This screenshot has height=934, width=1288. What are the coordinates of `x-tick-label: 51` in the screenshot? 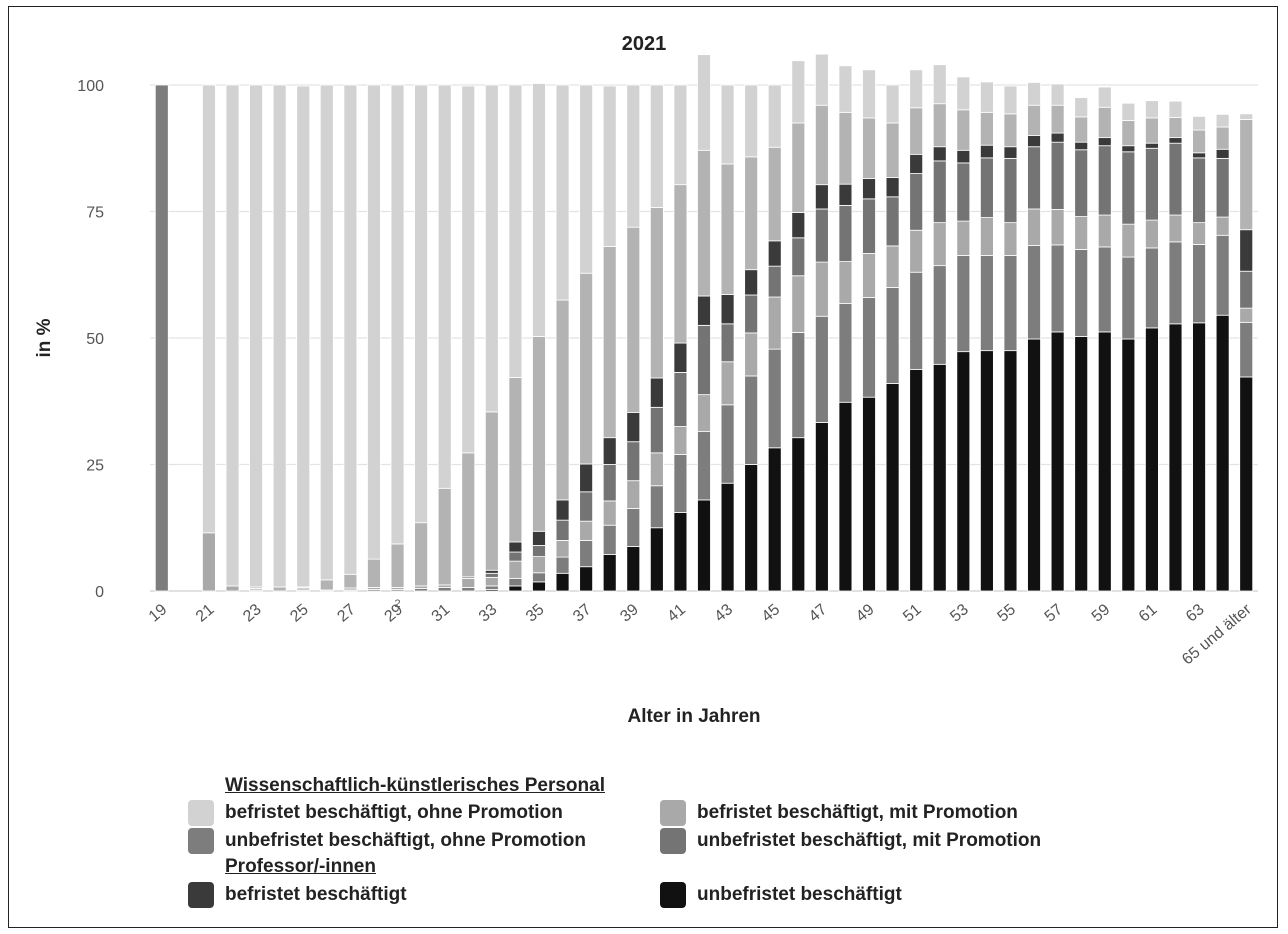 It's located at (912, 613).